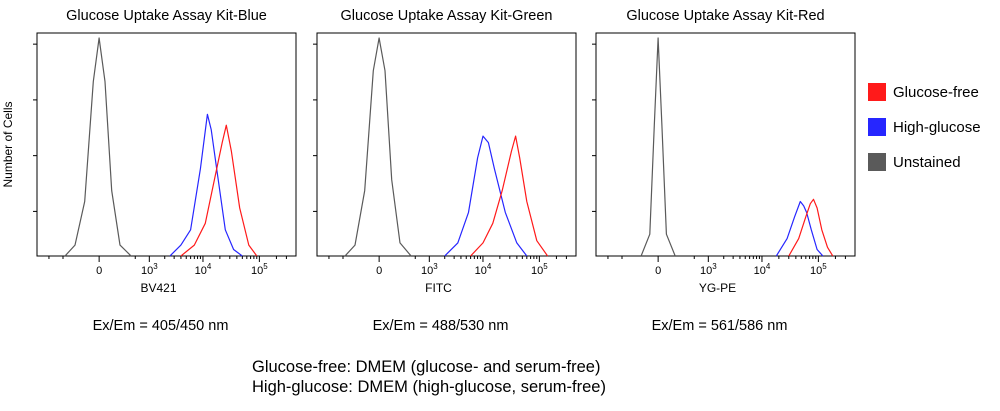 The image size is (1000, 411). What do you see at coordinates (539, 269) in the screenshot?
I see `x-tick-label-2-3: 10⁵` at bounding box center [539, 269].